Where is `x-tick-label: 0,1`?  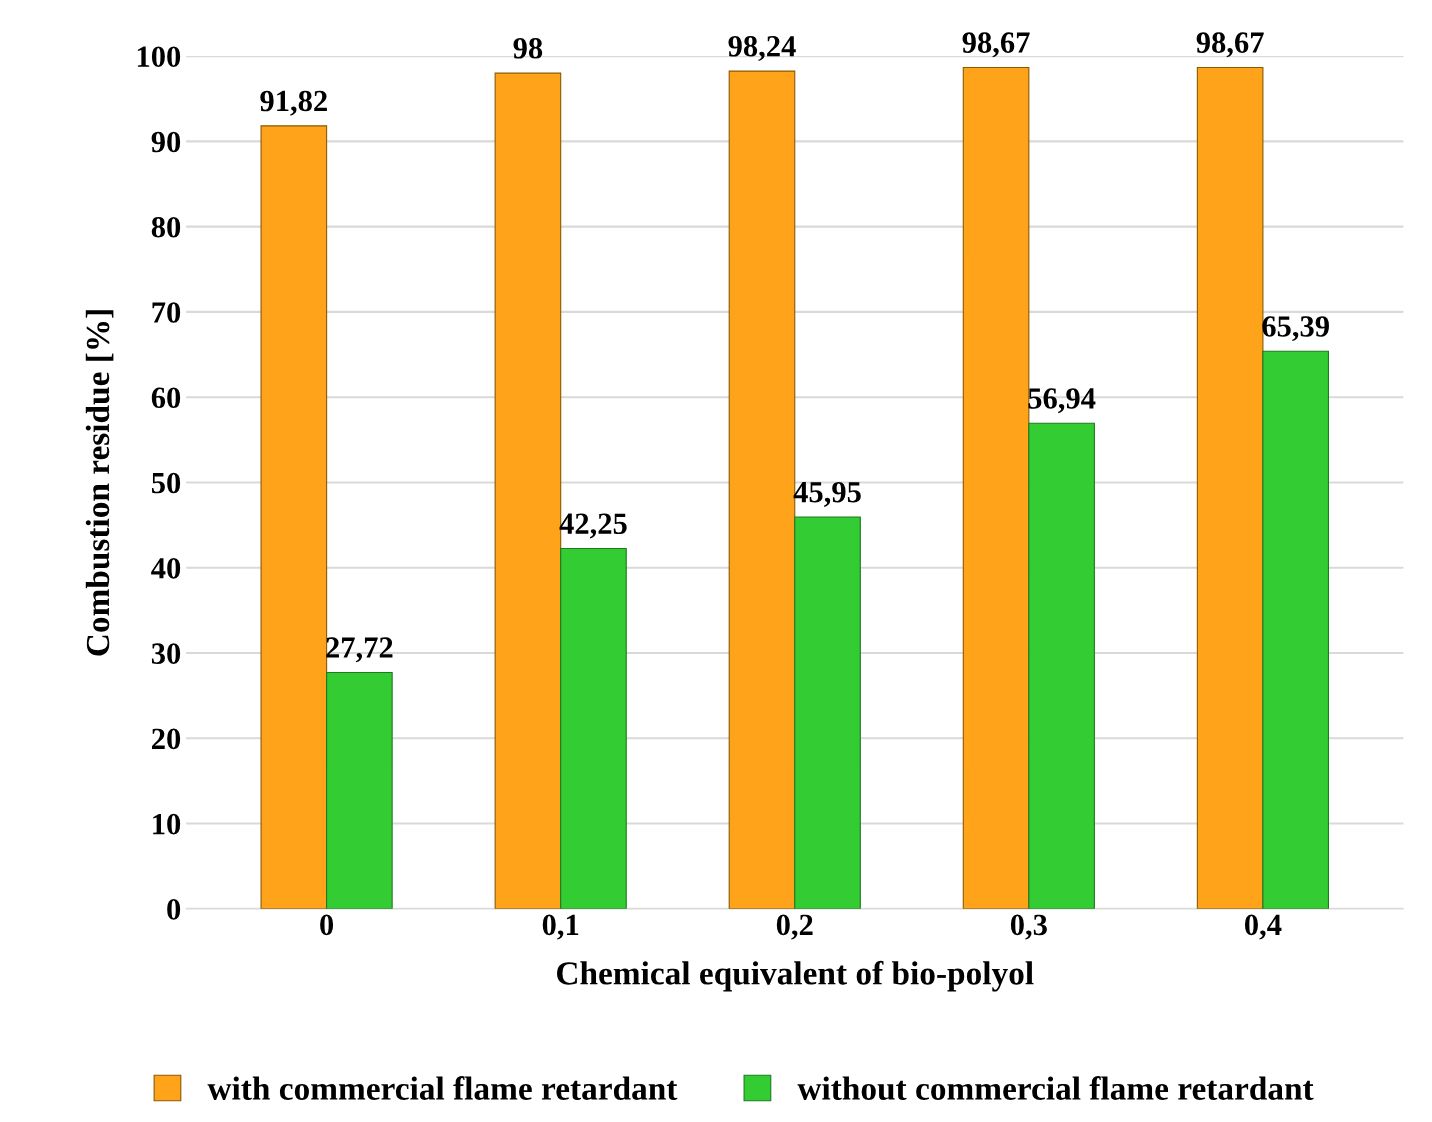 x-tick-label: 0,1 is located at coordinates (560, 927).